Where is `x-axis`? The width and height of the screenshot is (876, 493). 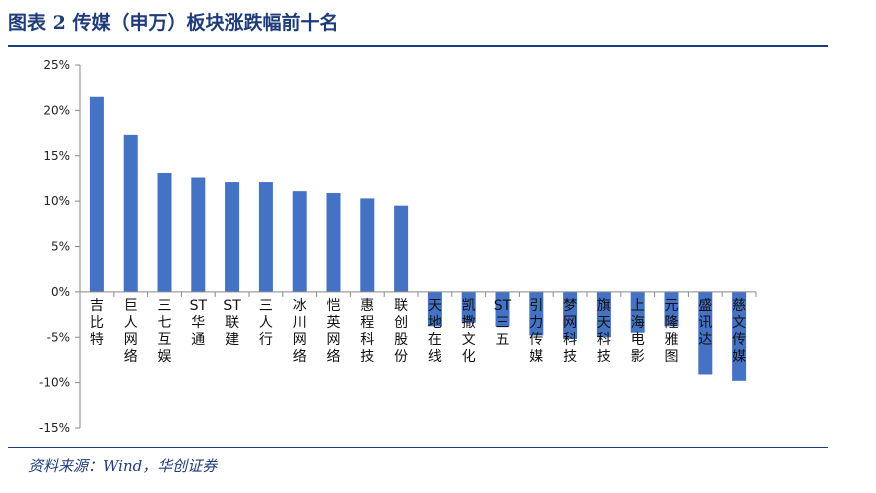 x-axis is located at coordinates (418, 294).